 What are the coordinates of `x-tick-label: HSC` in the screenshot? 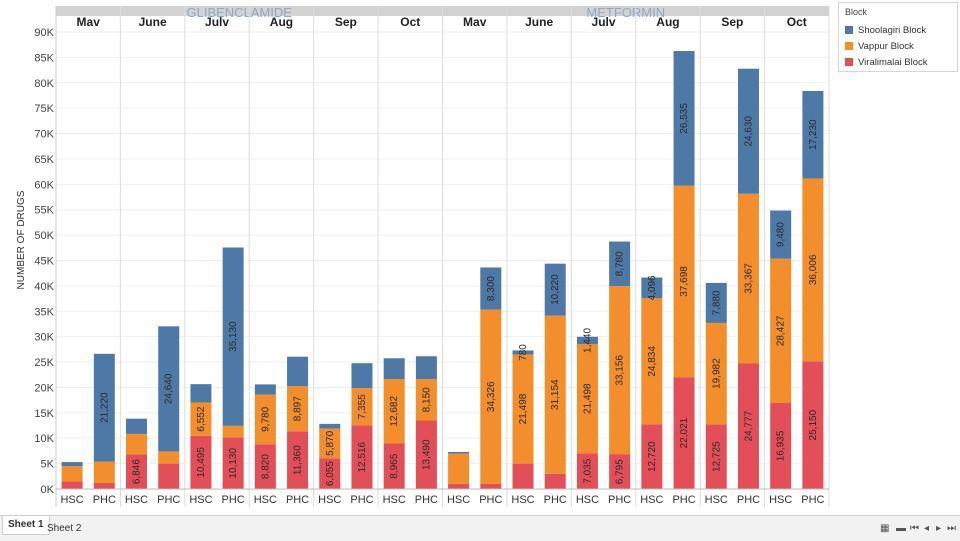 It's located at (265, 500).